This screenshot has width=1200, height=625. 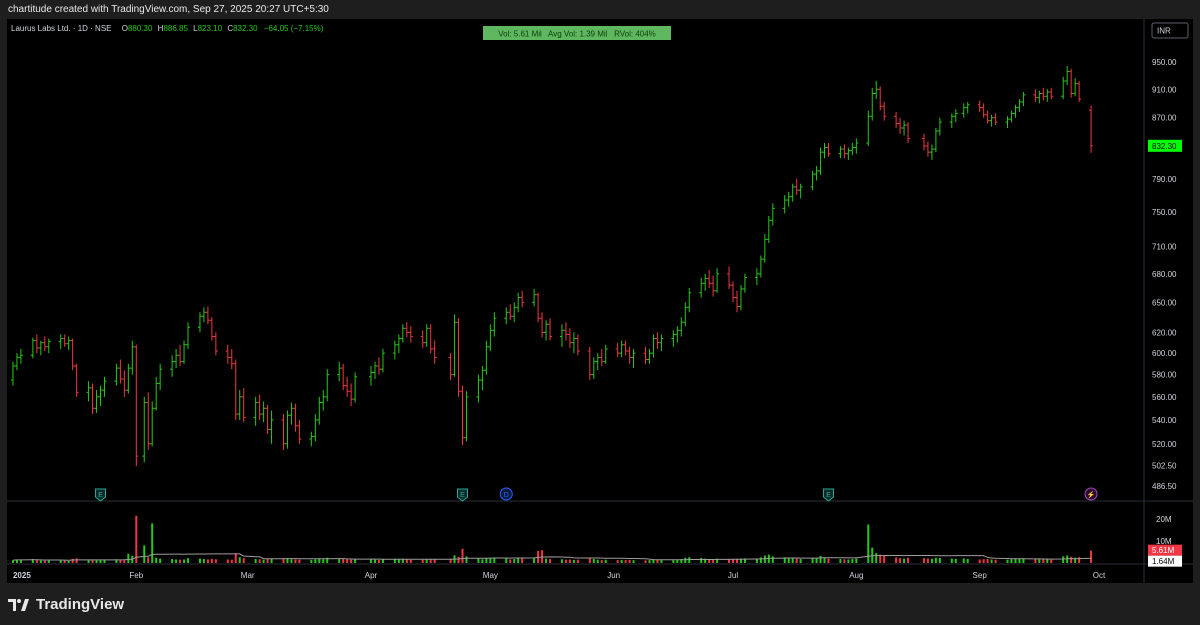 What do you see at coordinates (1164, 519) in the screenshot?
I see `volume-tick-label: 20M` at bounding box center [1164, 519].